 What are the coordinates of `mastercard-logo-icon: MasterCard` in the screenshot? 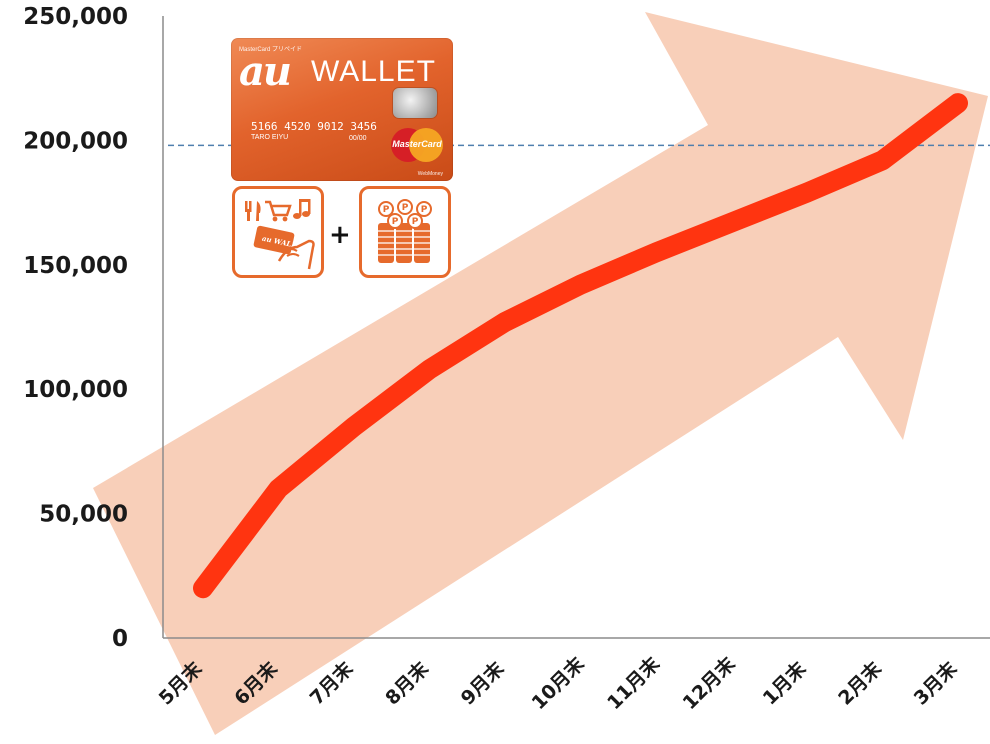 It's located at (417, 145).